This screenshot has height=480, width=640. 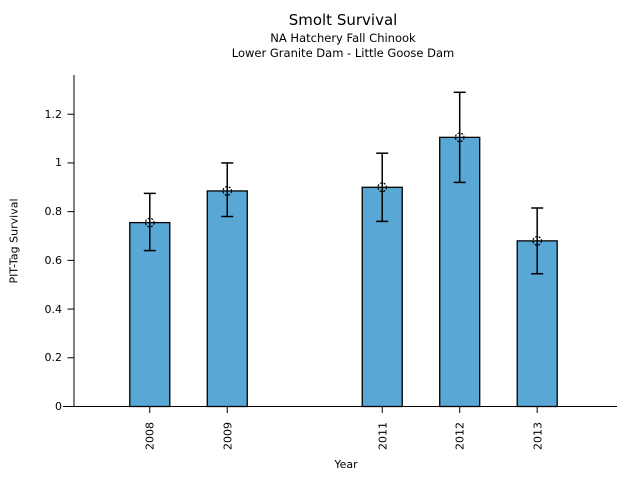 What do you see at coordinates (58, 163) in the screenshot?
I see `y-tick-label: 1` at bounding box center [58, 163].